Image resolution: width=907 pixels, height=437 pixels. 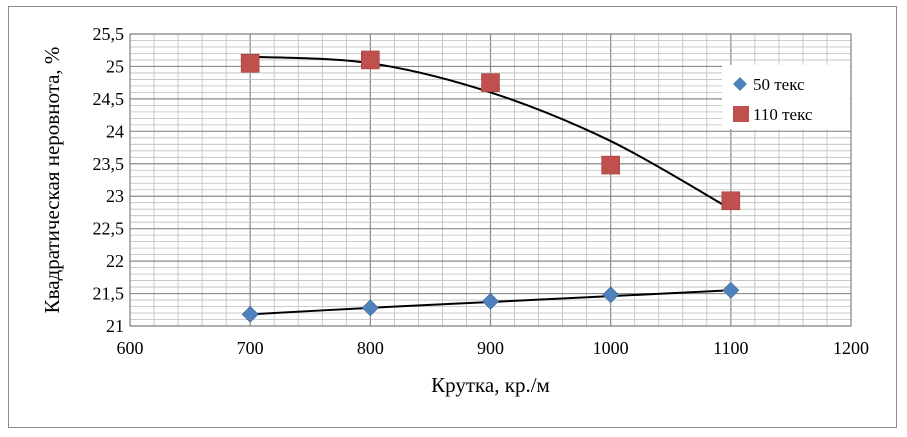 What do you see at coordinates (740, 84) in the screenshot?
I see `legend-marker-diamond` at bounding box center [740, 84].